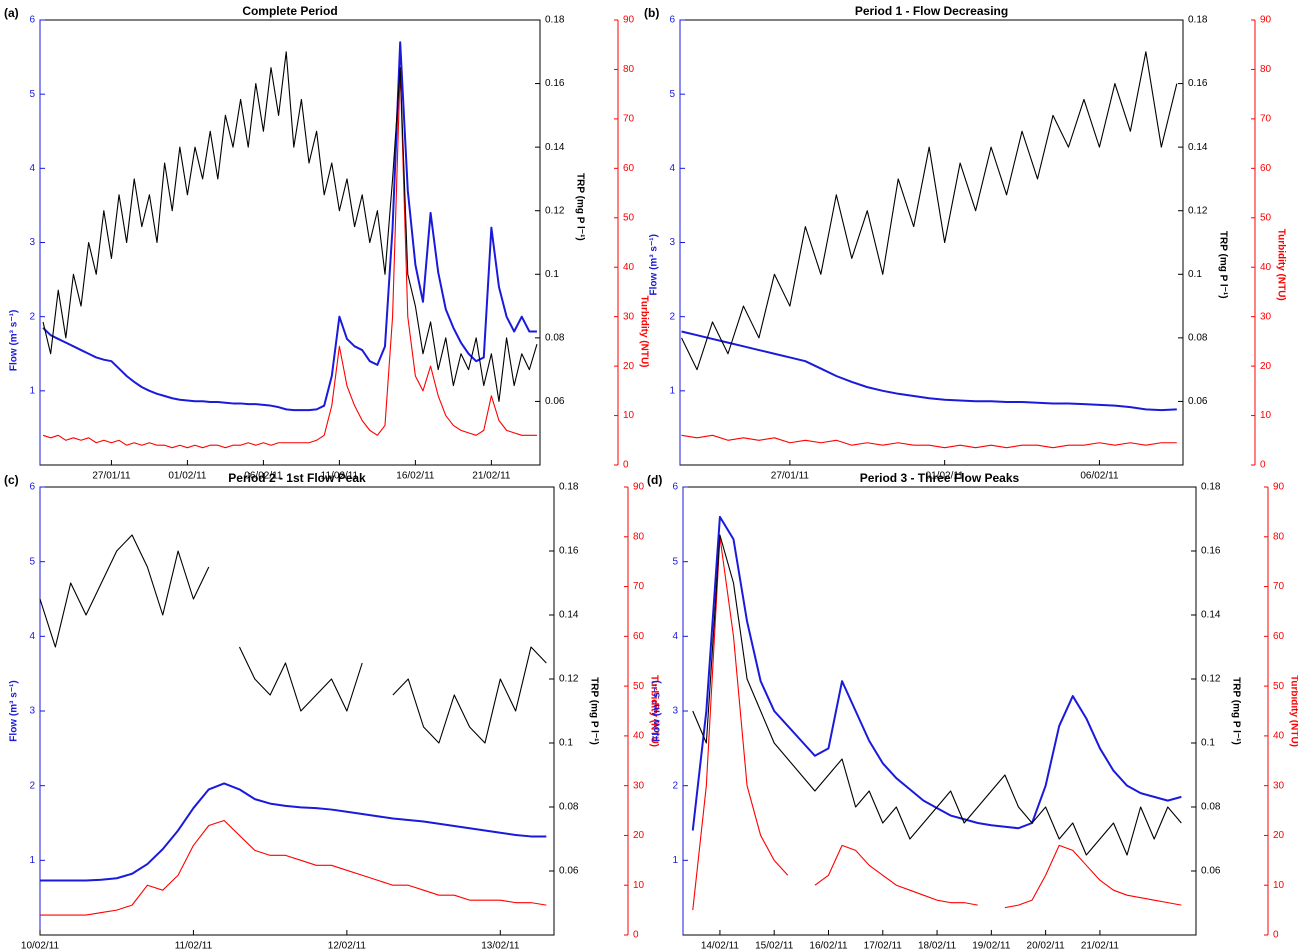  I want to click on x-tick-label: 12/02/11, so click(347, 945).